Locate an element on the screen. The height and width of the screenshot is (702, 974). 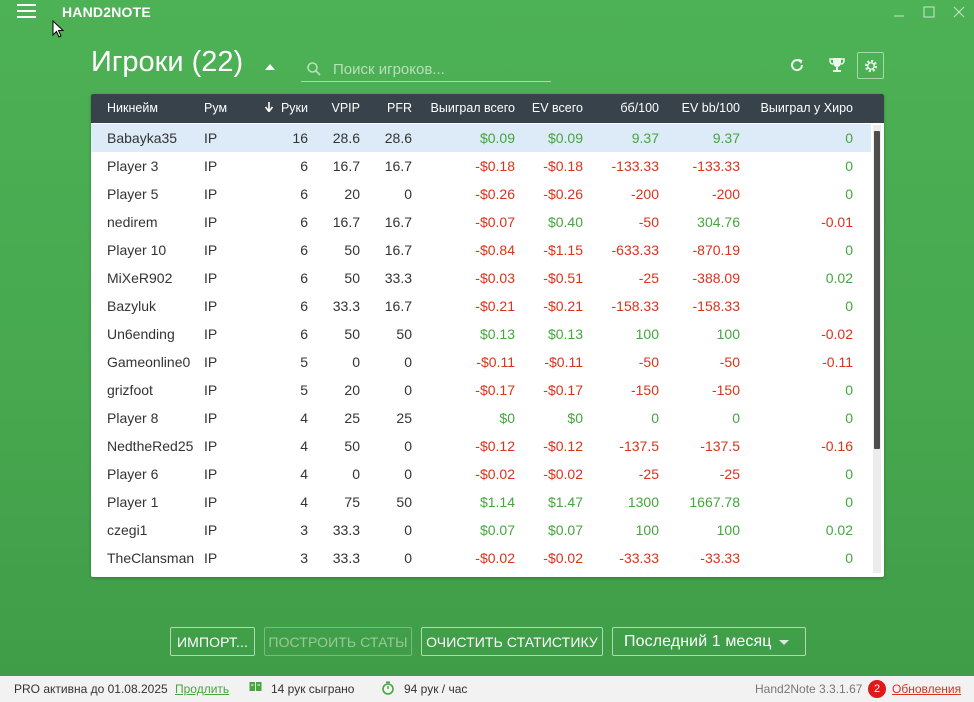
cell-won: $0.13 is located at coordinates (497, 334).